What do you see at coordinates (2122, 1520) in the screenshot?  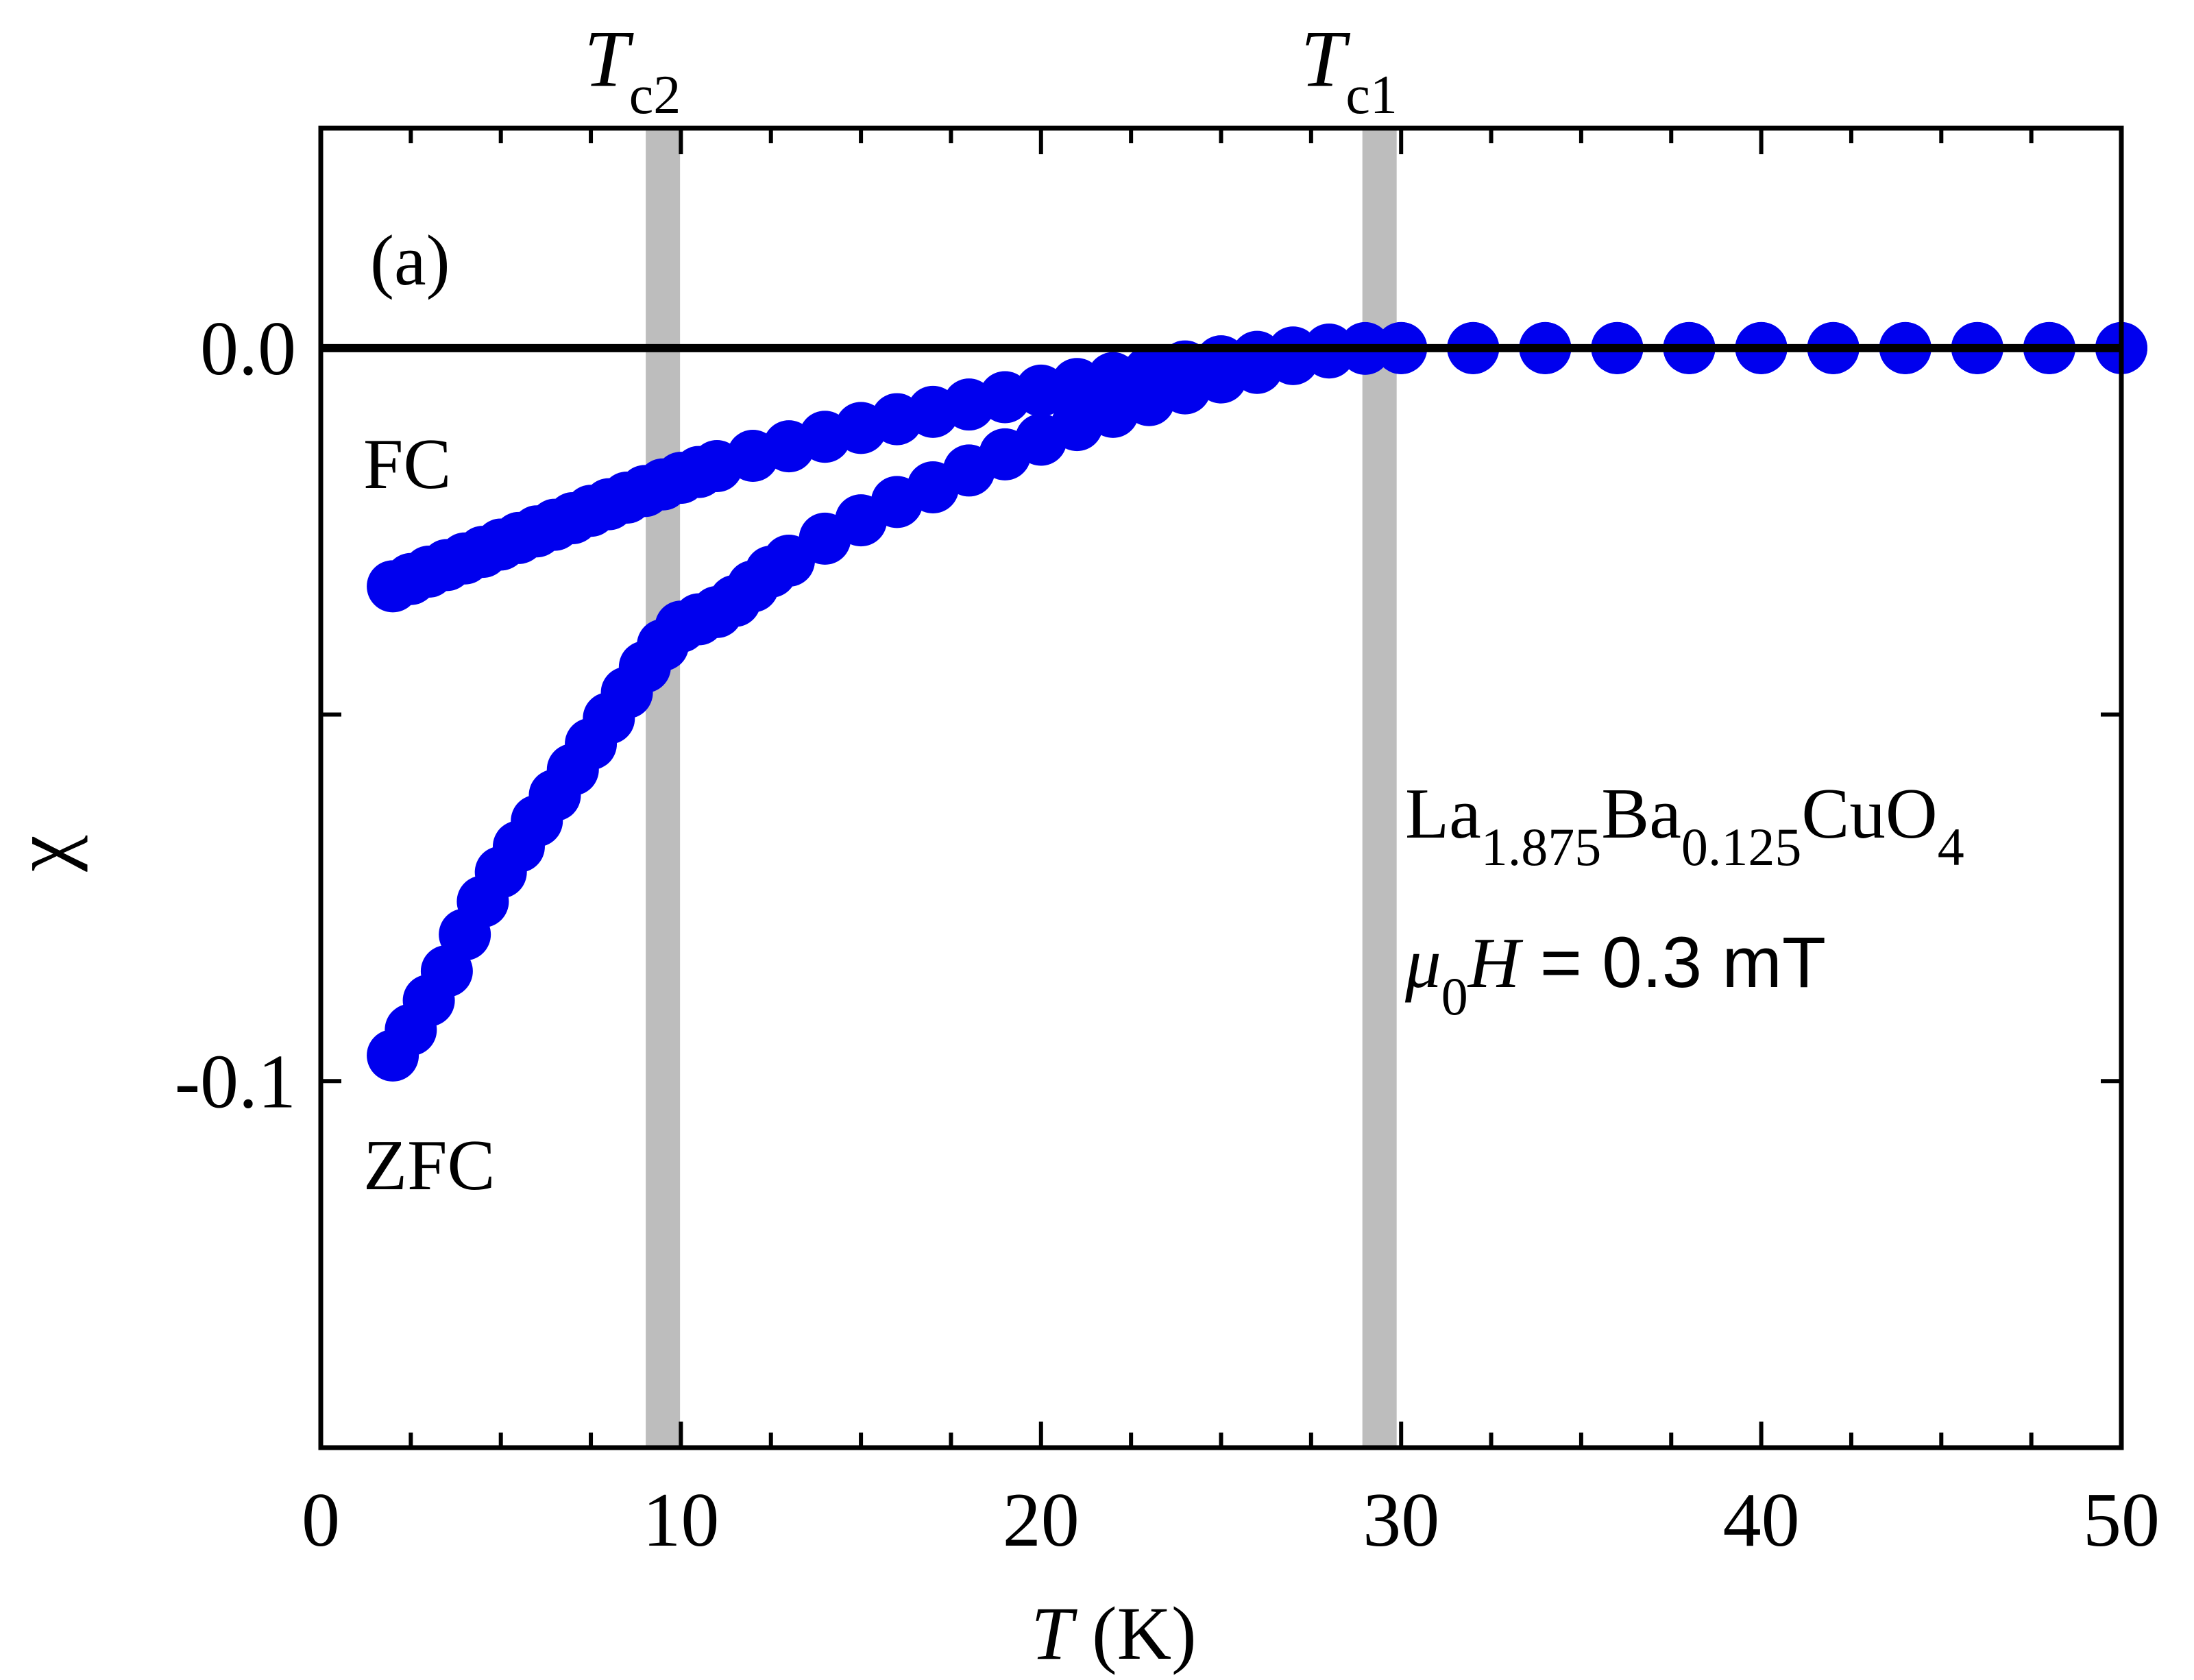 I see `x-tick-label: 50` at bounding box center [2122, 1520].